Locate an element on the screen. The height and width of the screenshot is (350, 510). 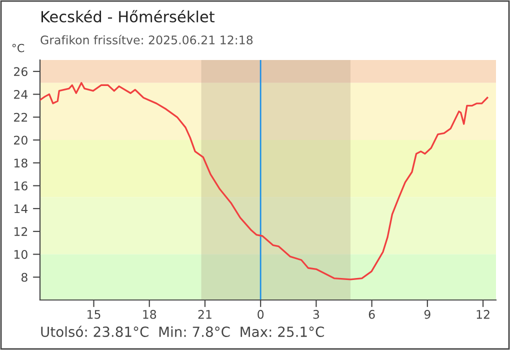
y-tick-label: 10 is located at coordinates (21, 254).